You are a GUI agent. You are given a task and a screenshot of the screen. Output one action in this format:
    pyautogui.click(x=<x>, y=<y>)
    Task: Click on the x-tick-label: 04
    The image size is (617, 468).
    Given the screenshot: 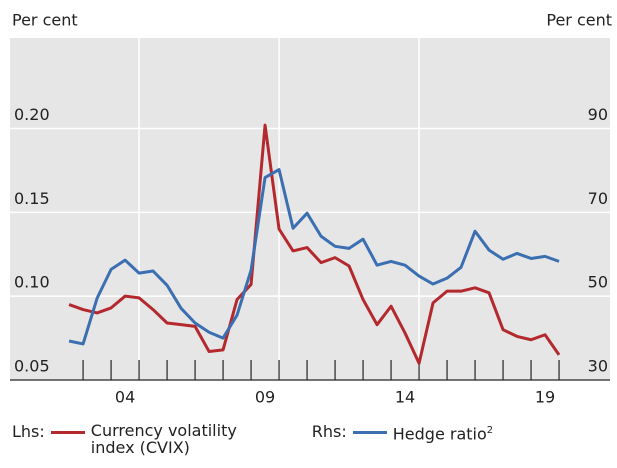 What is the action you would take?
    pyautogui.click(x=125, y=397)
    